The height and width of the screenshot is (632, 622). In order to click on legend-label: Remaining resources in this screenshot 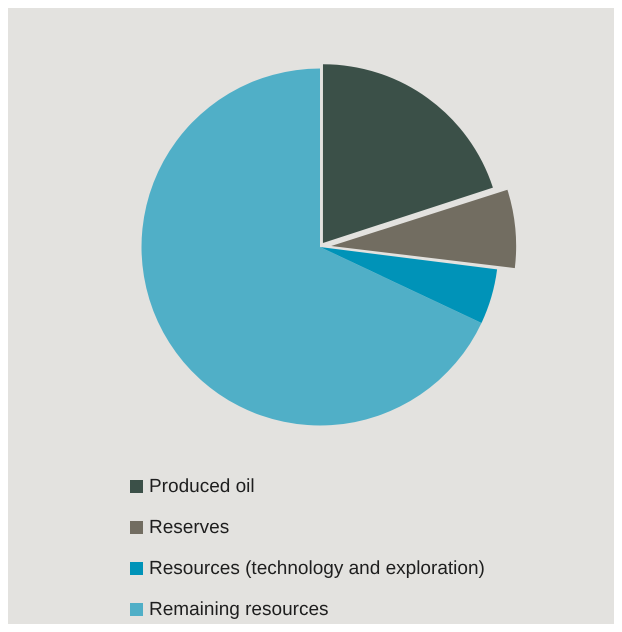, I will do `click(239, 609)`.